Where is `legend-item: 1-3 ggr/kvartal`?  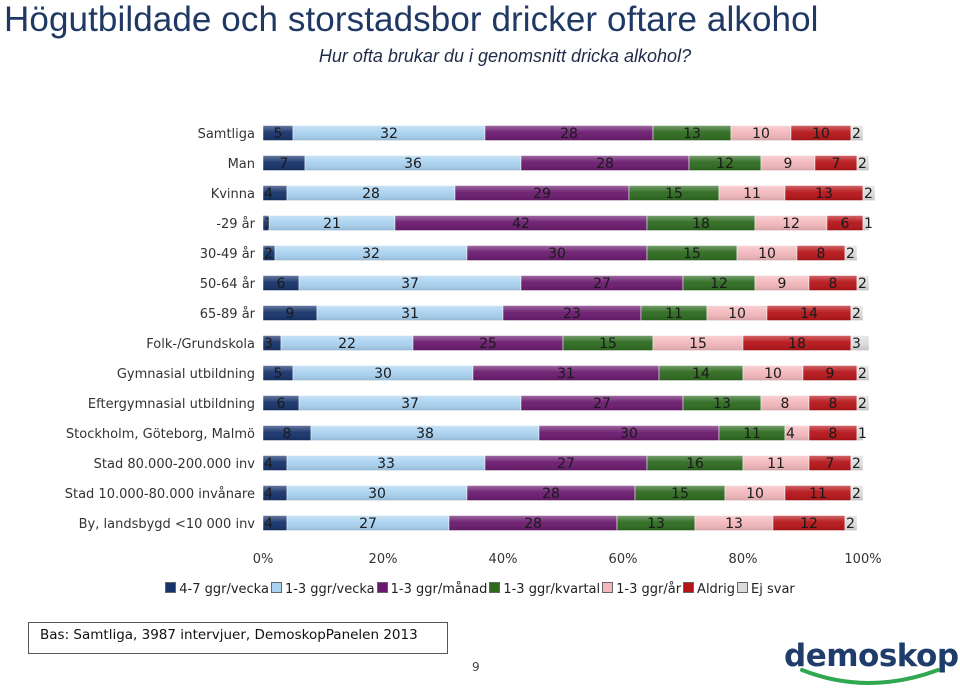
legend-item: 1-3 ggr/kvartal is located at coordinates (544, 589).